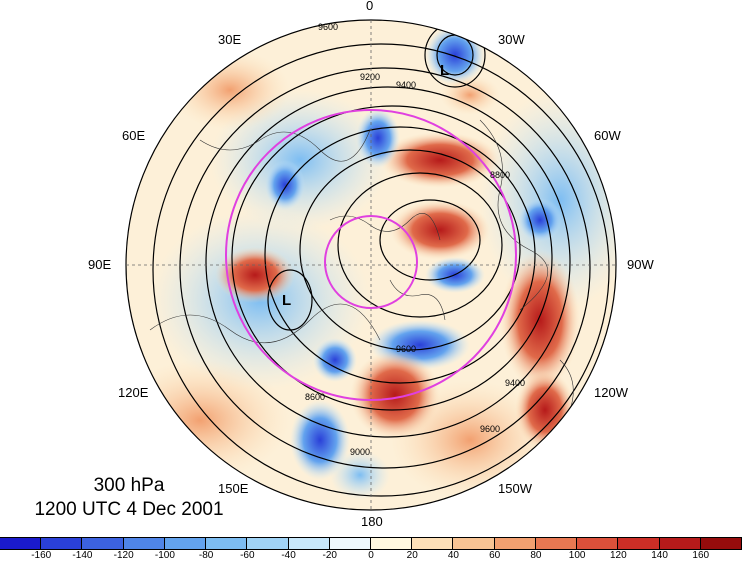  What do you see at coordinates (640, 264) in the screenshot?
I see `lon-label-90w: 90W` at bounding box center [640, 264].